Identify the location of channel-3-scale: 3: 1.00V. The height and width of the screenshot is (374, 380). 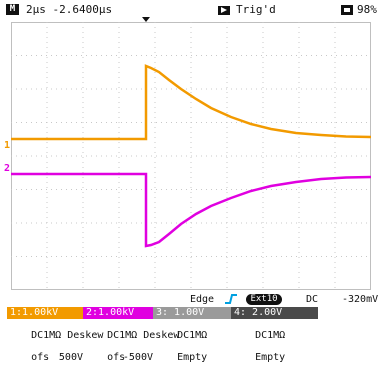
(192, 313).